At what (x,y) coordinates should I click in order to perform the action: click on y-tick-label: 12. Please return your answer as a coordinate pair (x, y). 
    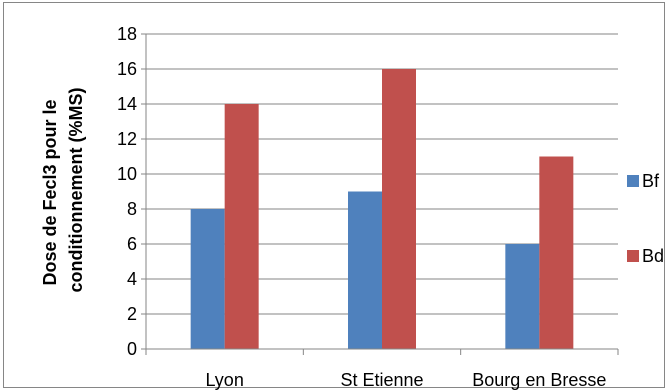
    Looking at the image, I should click on (127, 139).